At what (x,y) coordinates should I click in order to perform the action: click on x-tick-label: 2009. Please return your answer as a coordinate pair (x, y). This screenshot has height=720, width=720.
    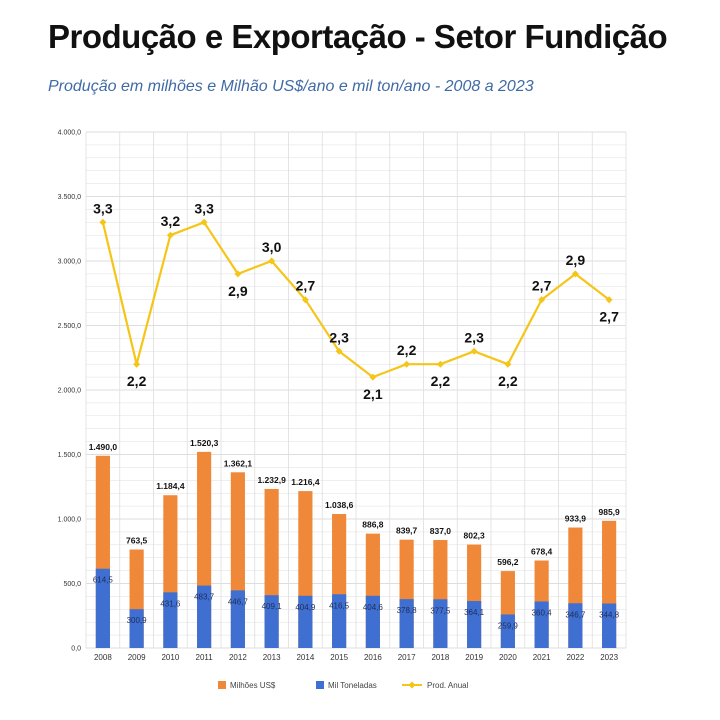
    Looking at the image, I should click on (137, 657).